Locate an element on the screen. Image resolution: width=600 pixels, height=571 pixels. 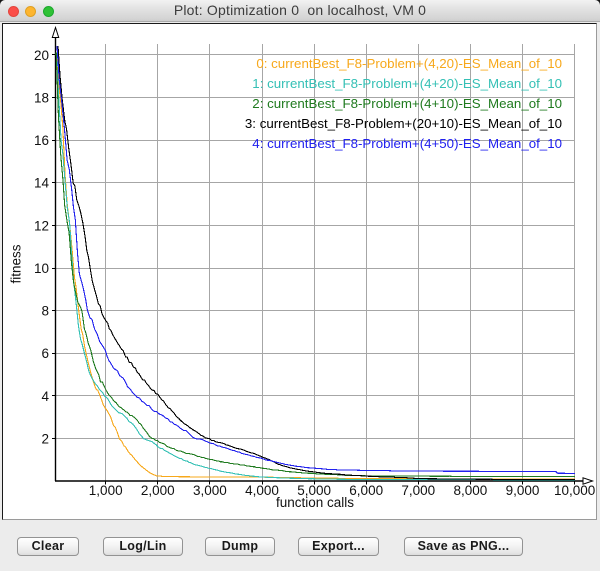
svg-text: 4 is located at coordinates (45, 396).